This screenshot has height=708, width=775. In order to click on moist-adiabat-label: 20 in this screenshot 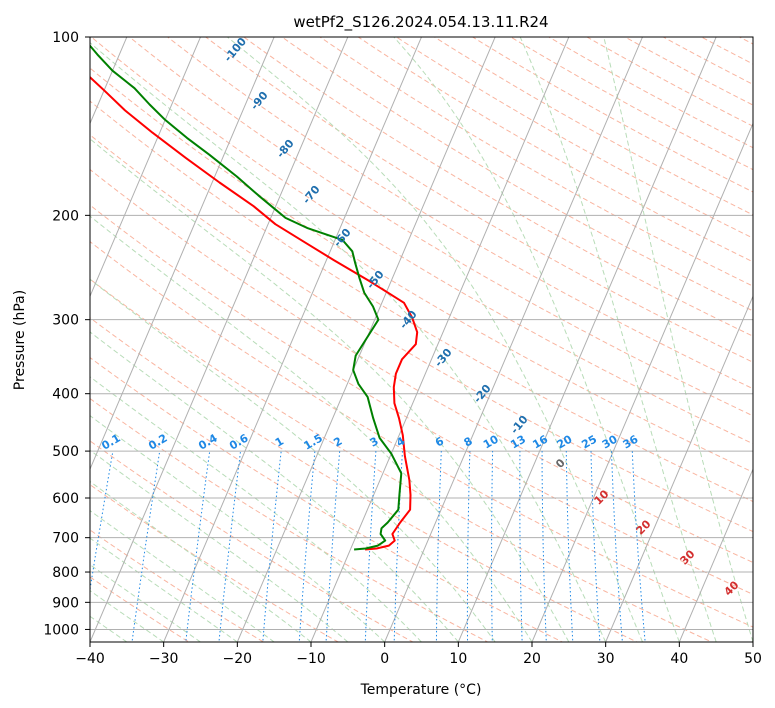, I will do `click(644, 527)`.